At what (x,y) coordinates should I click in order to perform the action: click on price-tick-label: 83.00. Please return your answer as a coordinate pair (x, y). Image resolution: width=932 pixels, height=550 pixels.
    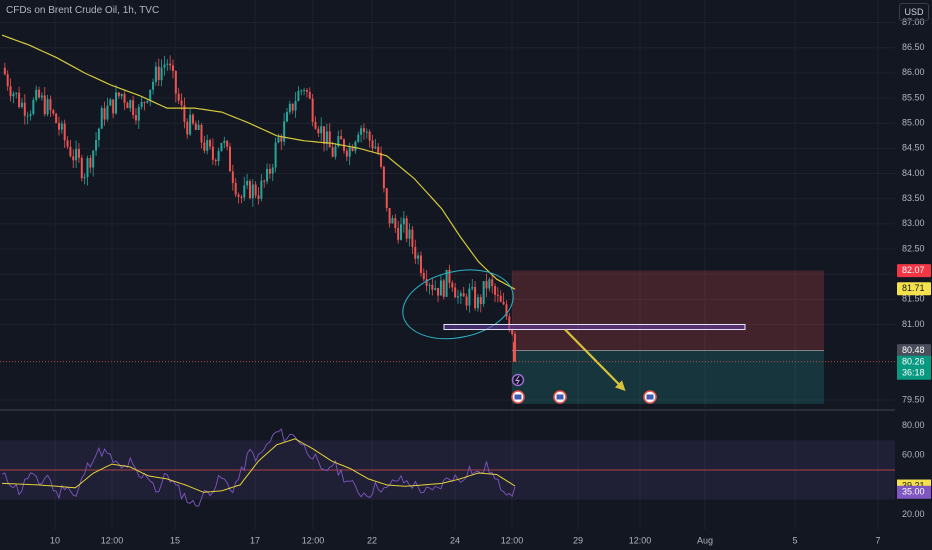
    Looking at the image, I should click on (913, 223).